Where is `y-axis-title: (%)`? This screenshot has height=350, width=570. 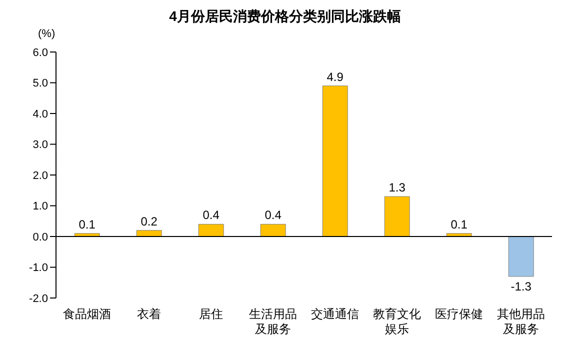
y-axis-title: (%) is located at coordinates (47, 34).